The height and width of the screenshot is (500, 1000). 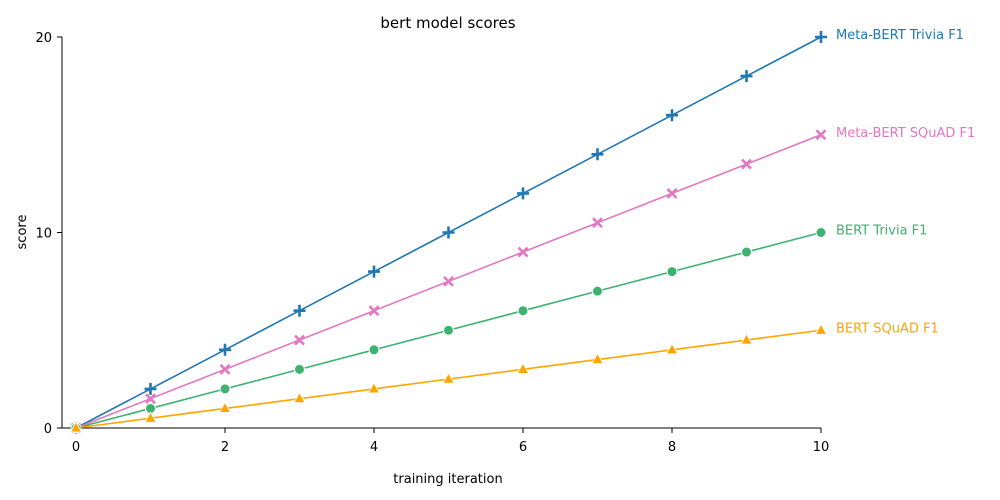 I want to click on x-ticks: 0 2 4 6 8 10, so click(x=450, y=441).